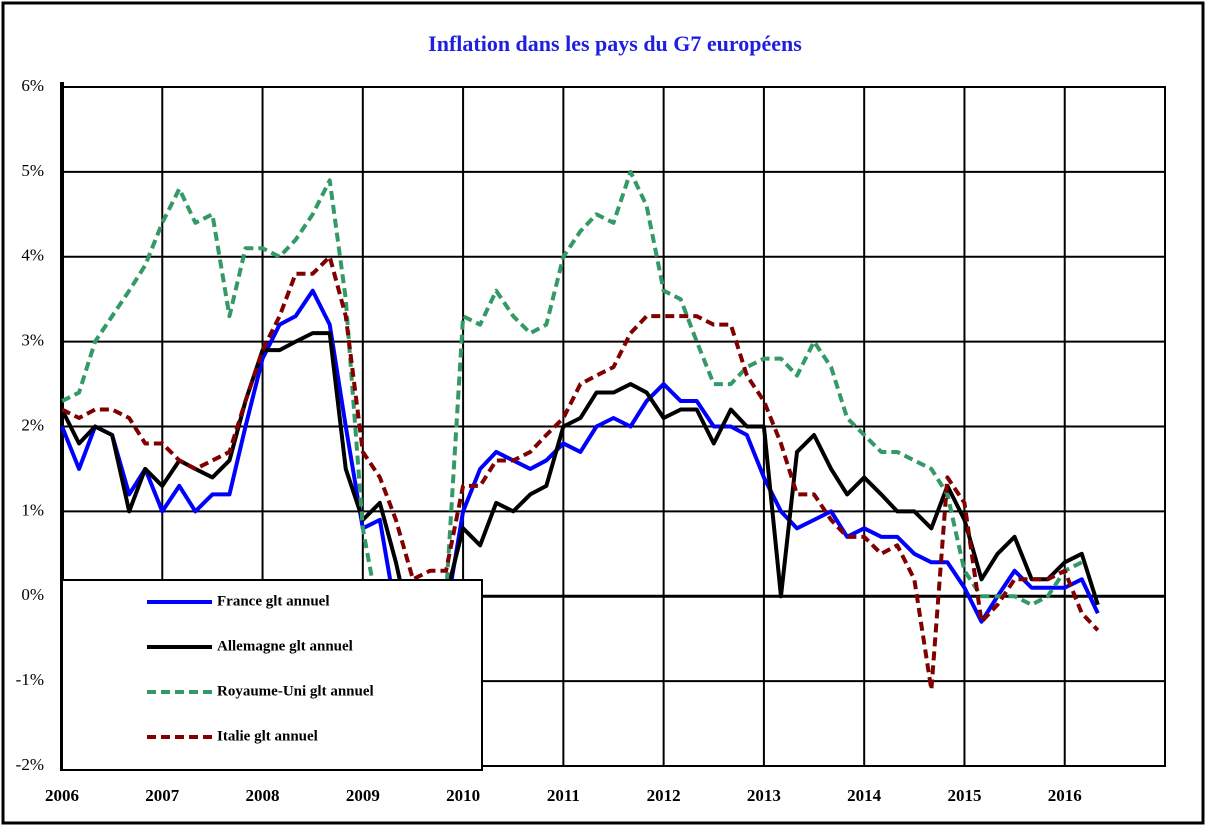  Describe the element at coordinates (615, 43) in the screenshot. I see `chart-title: Inflation dans les pays du G7 européens` at that location.